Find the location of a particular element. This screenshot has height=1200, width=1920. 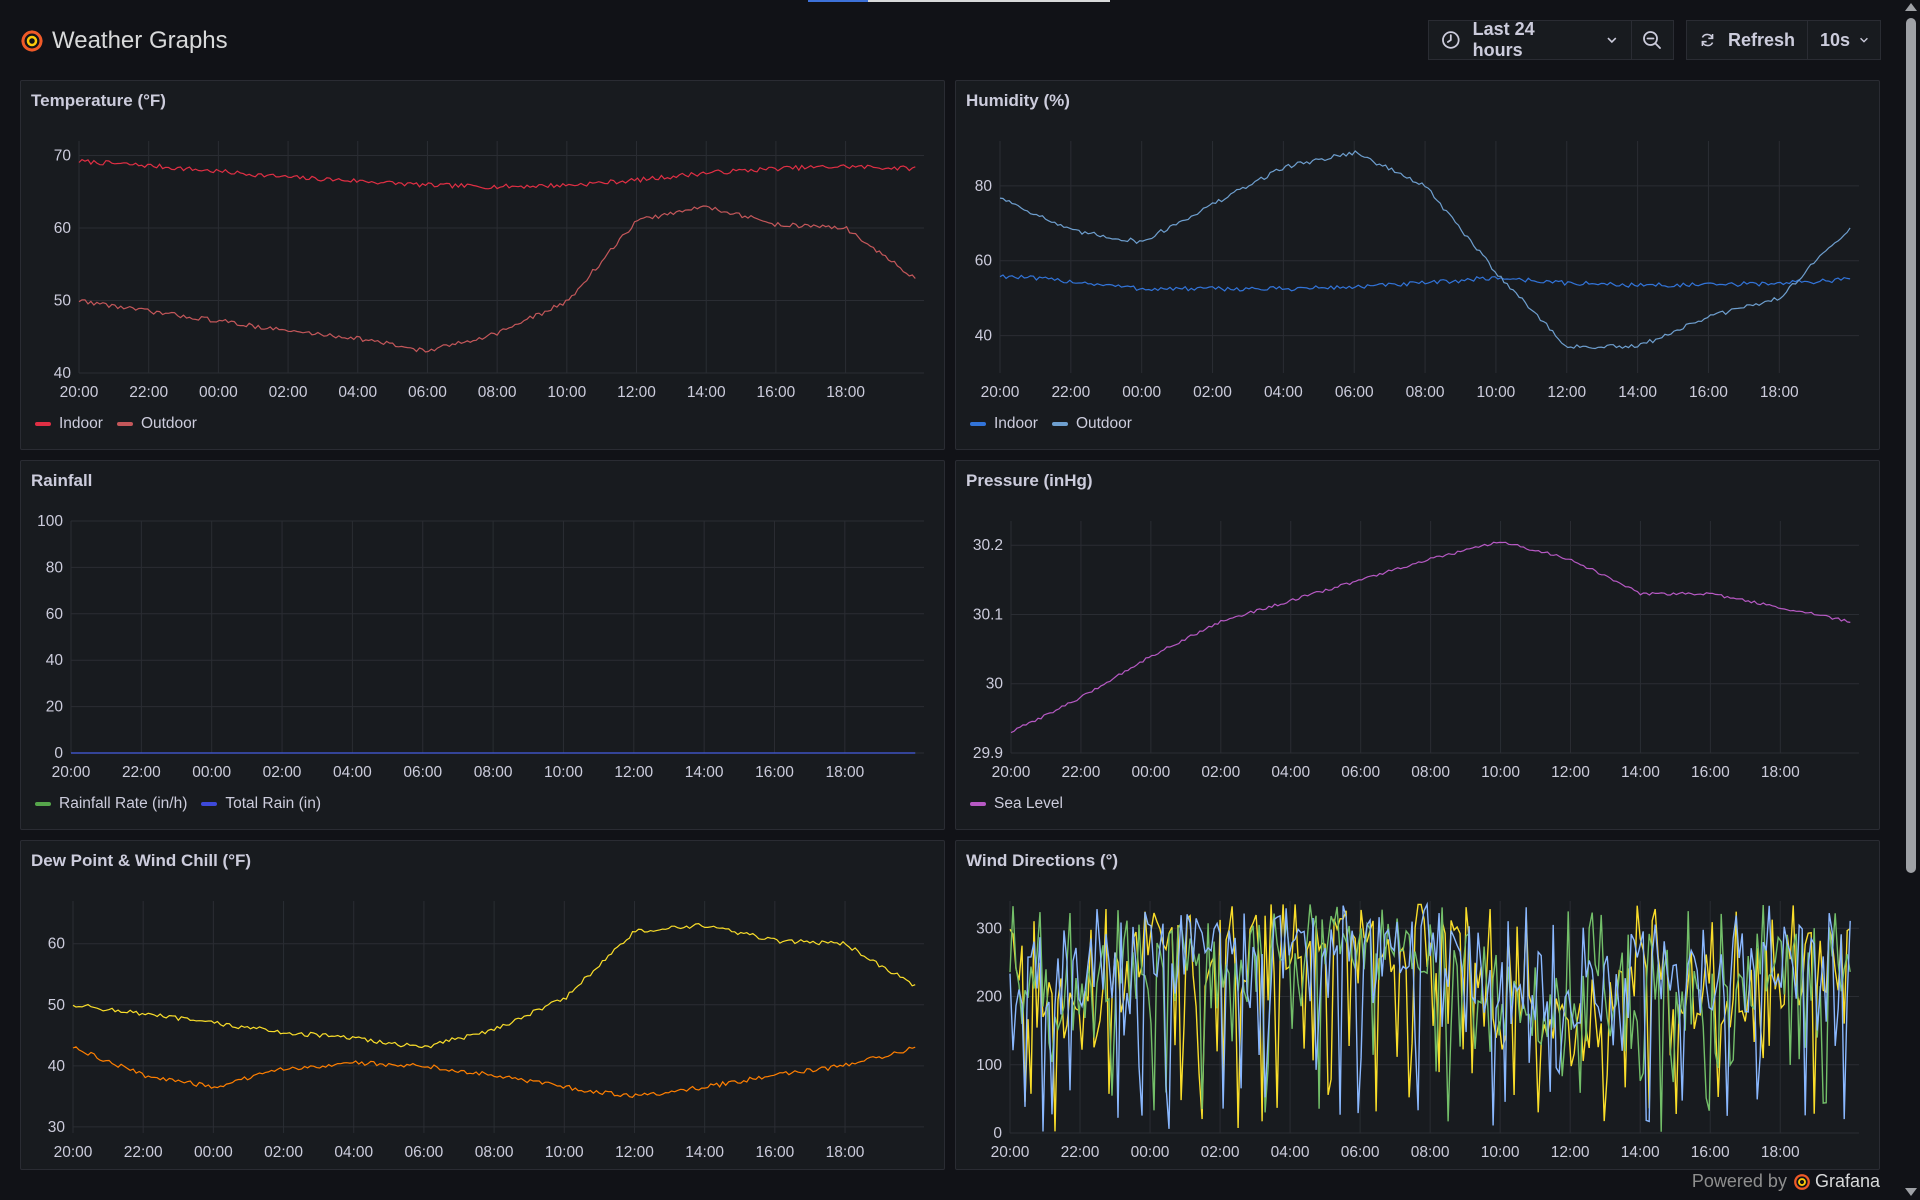

footer: Powered by Grafana is located at coordinates (1786, 1181).